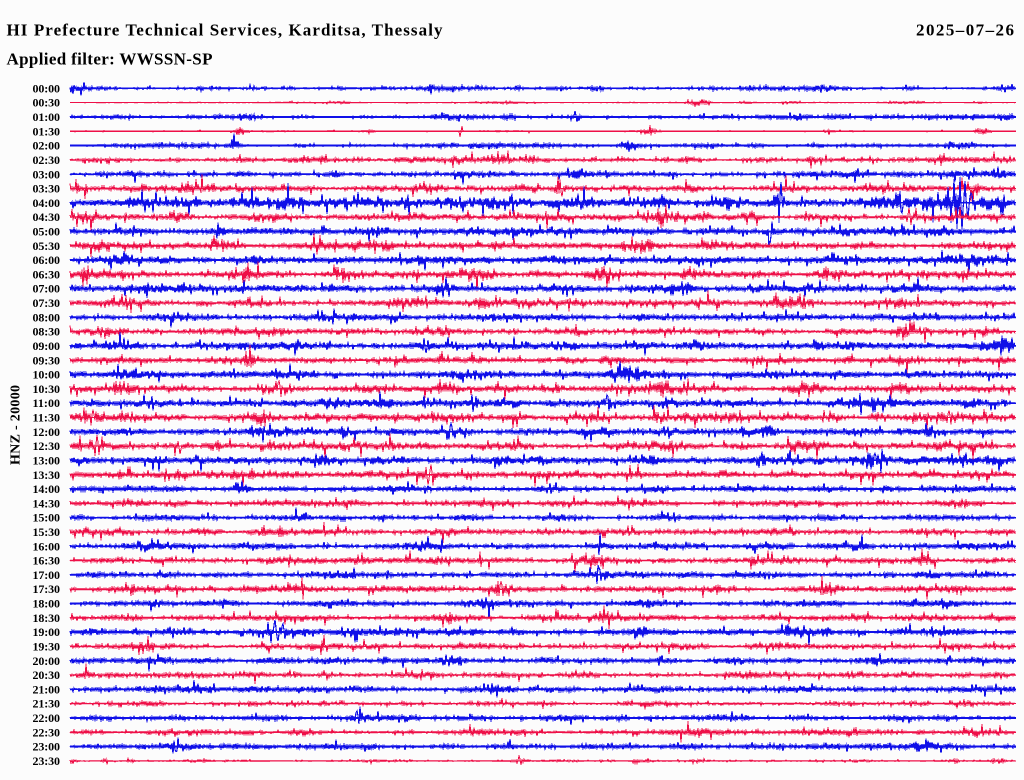 The image size is (1024, 780). What do you see at coordinates (47, 232) in the screenshot?
I see `svg-text: 05:00` at bounding box center [47, 232].